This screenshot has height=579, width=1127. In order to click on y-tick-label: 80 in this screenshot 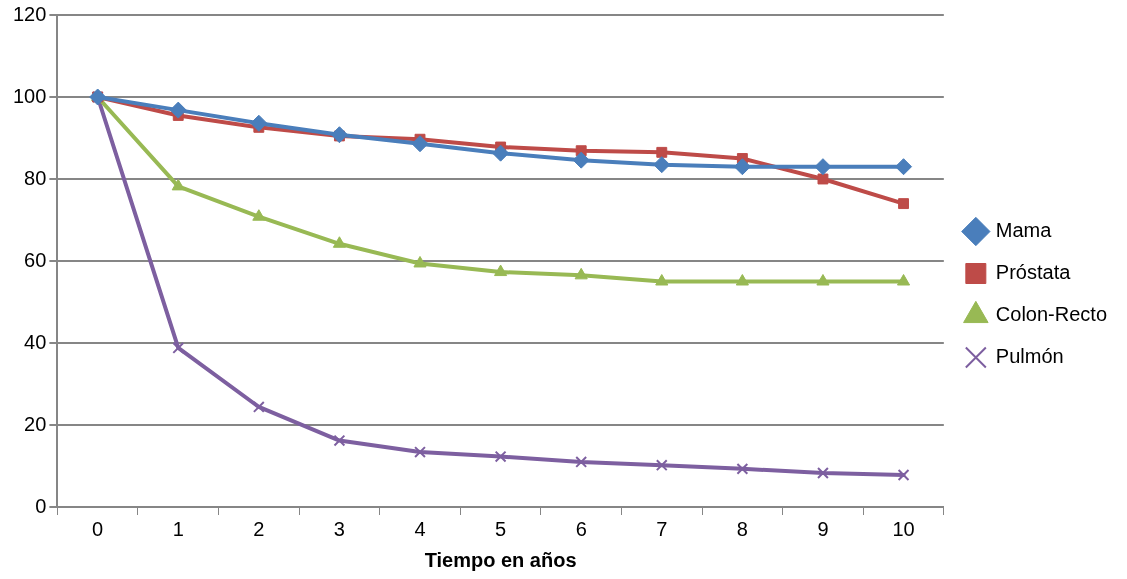, I will do `click(35, 177)`.